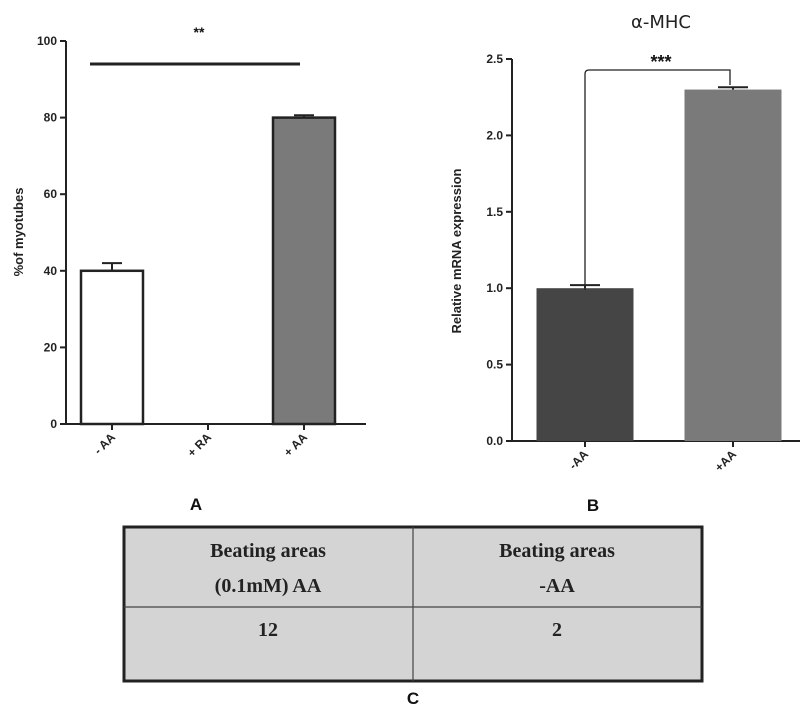 This screenshot has height=707, width=803. I want to click on panel-b-significance-bracket, so click(657, 179).